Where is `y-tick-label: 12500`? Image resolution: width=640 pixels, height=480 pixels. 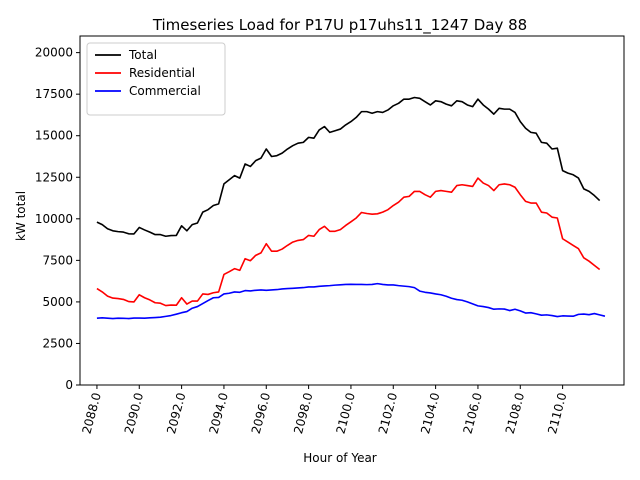 y-tick-label: 12500 is located at coordinates (54, 177).